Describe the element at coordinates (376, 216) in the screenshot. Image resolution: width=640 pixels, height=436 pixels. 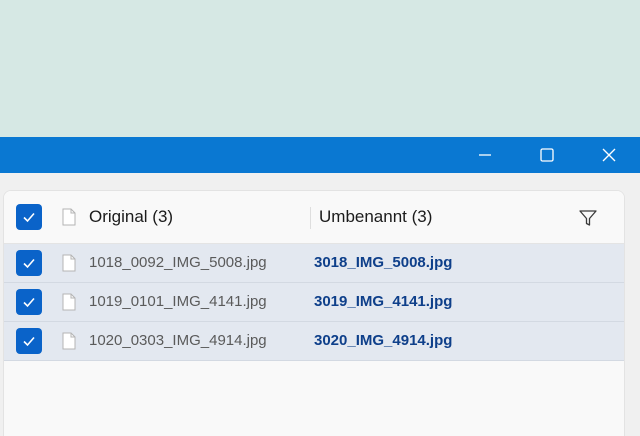
I see `renamed-column-header: Umbenannt (3)` at that location.